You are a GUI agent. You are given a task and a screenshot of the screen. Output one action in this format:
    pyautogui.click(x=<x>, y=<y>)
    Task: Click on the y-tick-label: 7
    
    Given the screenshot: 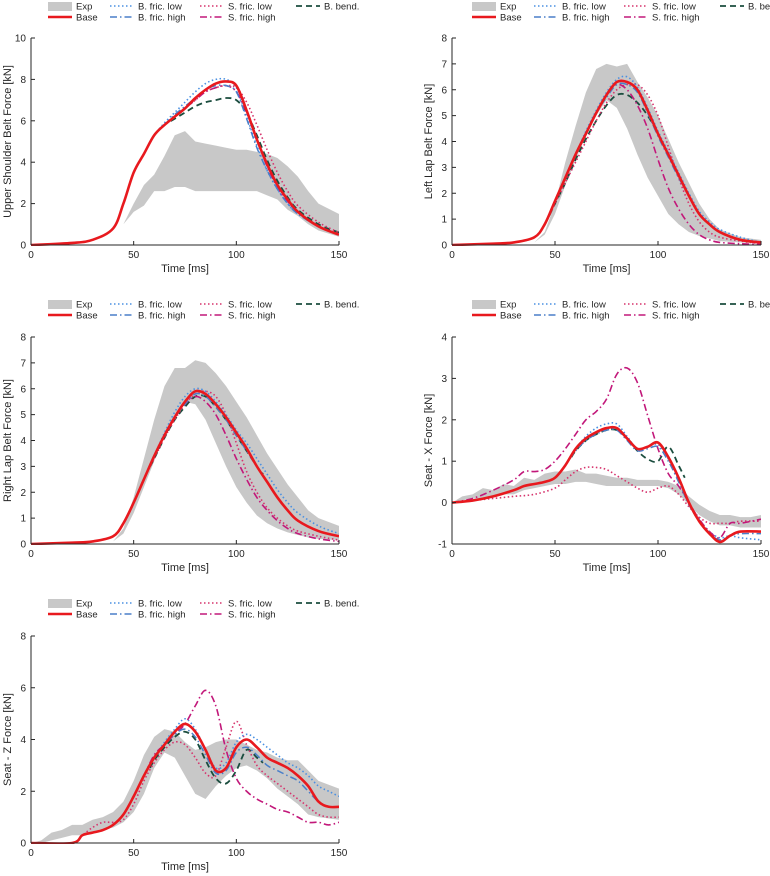 What is the action you would take?
    pyautogui.click(x=444, y=64)
    